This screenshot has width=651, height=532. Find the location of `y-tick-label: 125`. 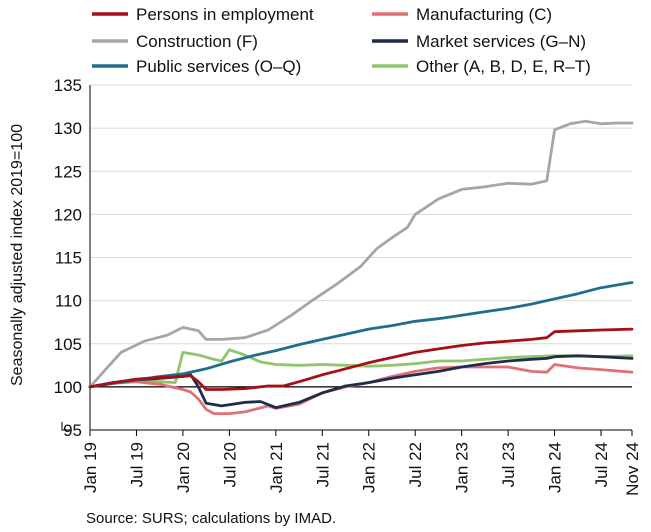

y-tick-label: 125 is located at coordinates (68, 171).